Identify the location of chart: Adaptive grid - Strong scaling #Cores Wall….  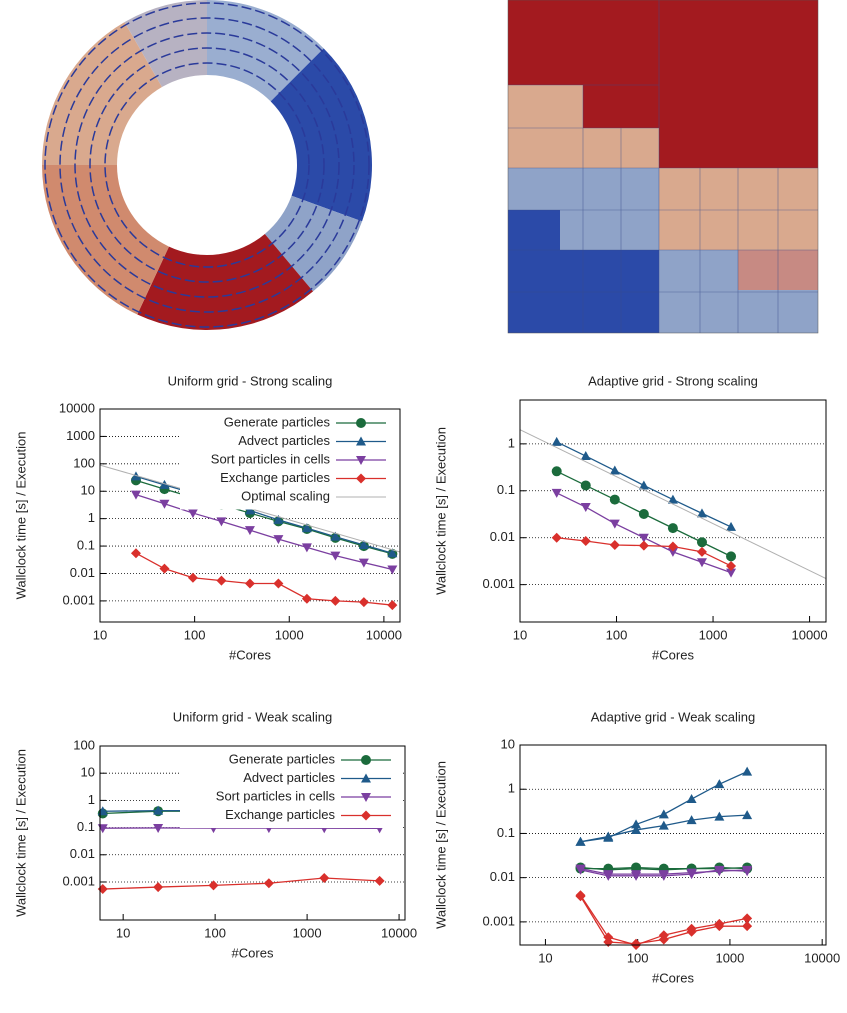
(630, 517).